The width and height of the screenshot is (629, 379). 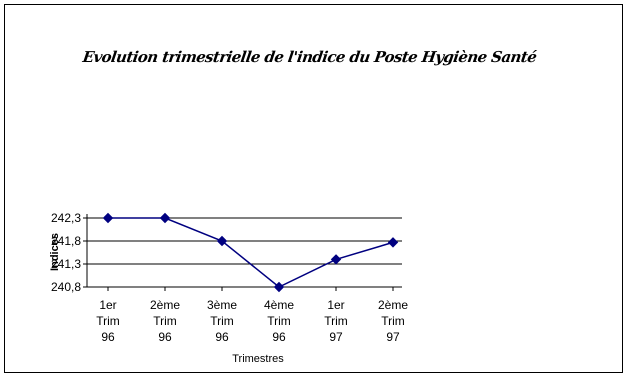 I want to click on y-axis-label: Indices, so click(x=55, y=252).